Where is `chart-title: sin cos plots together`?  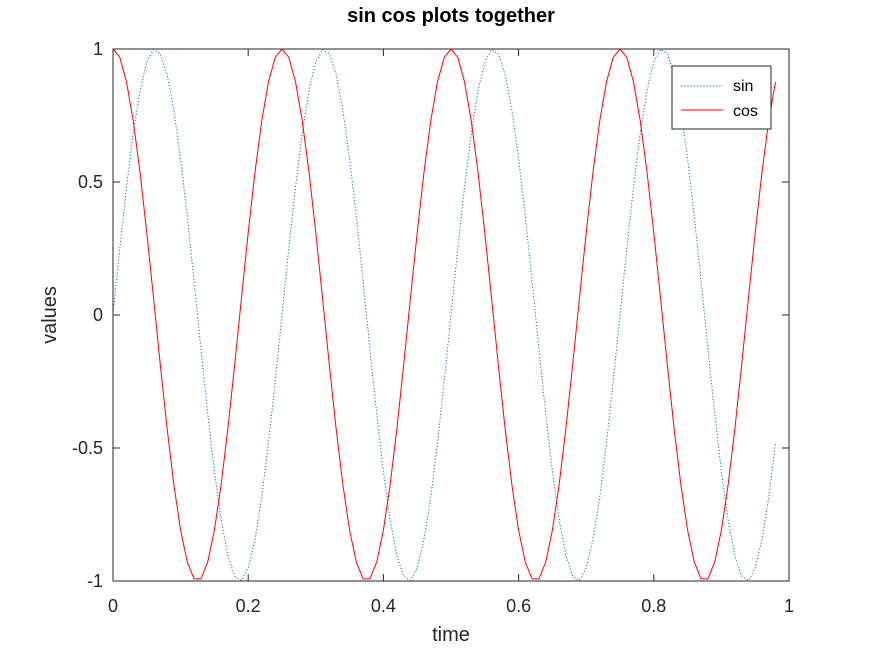 chart-title: sin cos plots together is located at coordinates (451, 16).